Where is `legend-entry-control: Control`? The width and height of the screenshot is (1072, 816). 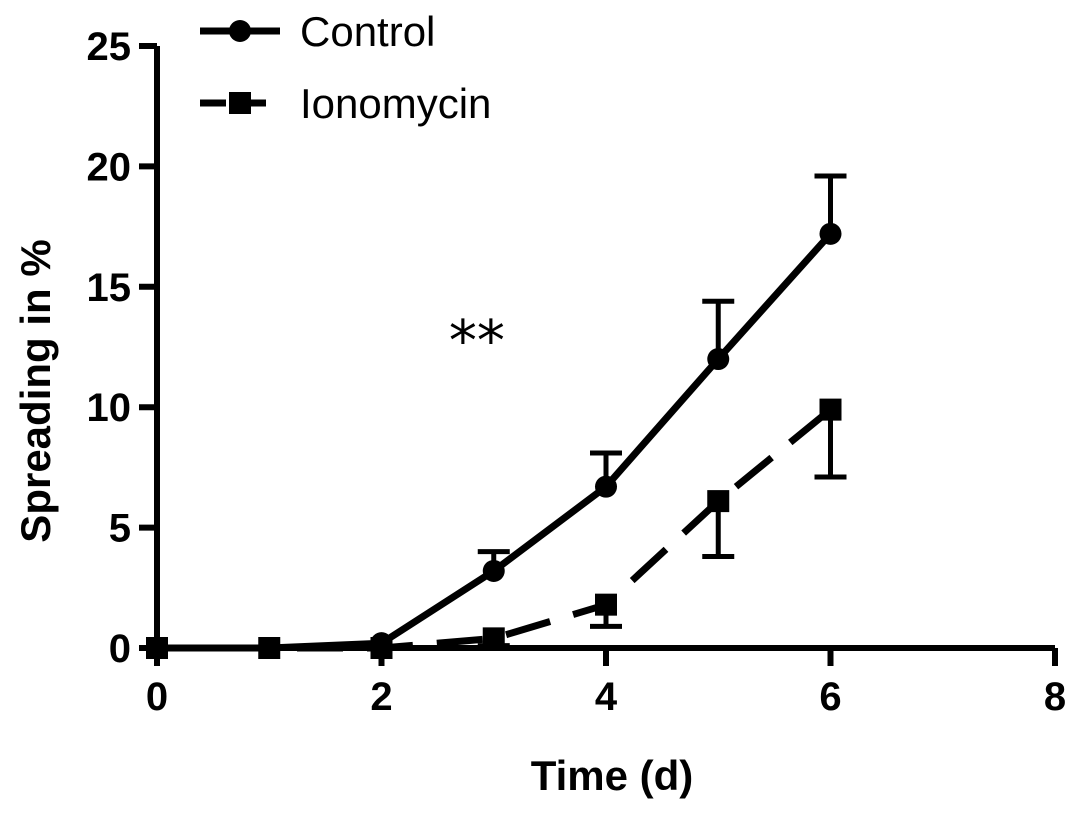 legend-entry-control: Control is located at coordinates (317, 31).